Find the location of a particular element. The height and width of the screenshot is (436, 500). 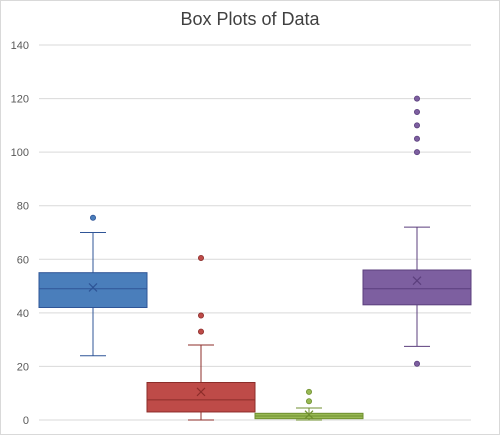

y-tick-label-0: 0 is located at coordinates (26, 421).